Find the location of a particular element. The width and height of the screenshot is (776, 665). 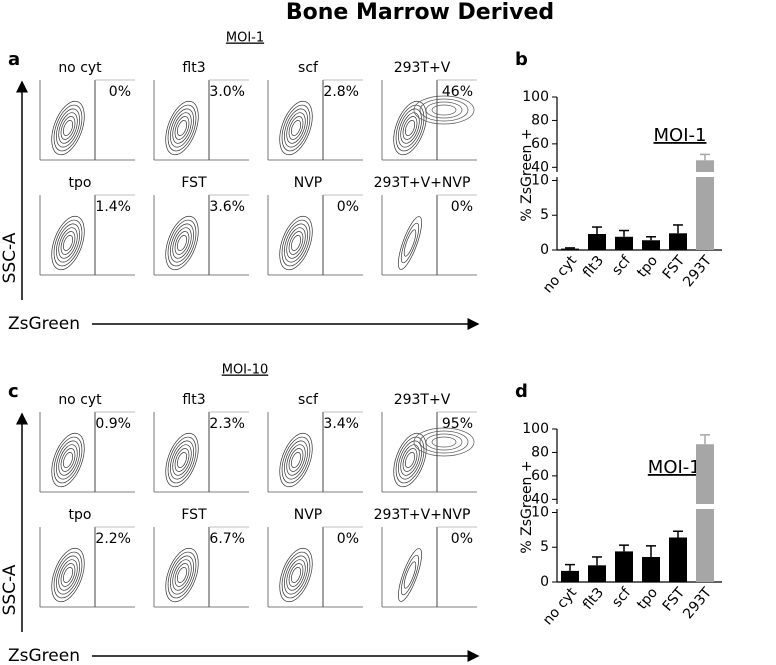

plot-name: scf is located at coordinates (308, 400).